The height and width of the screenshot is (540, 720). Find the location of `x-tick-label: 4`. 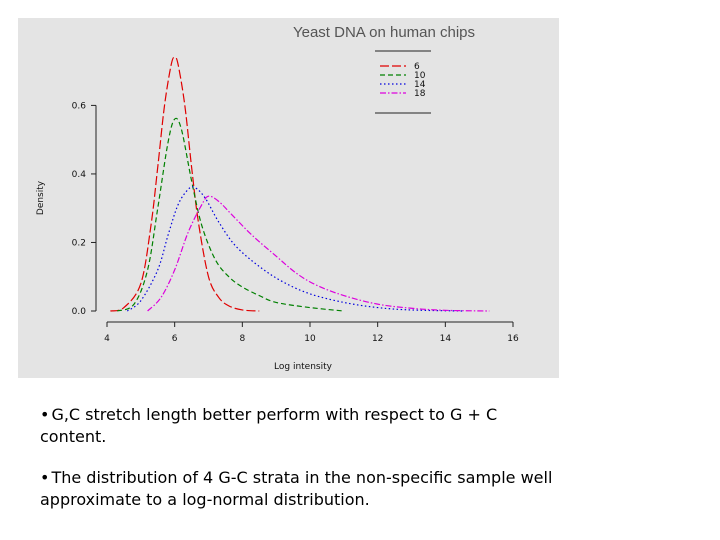

x-tick-label: 4 is located at coordinates (107, 339).